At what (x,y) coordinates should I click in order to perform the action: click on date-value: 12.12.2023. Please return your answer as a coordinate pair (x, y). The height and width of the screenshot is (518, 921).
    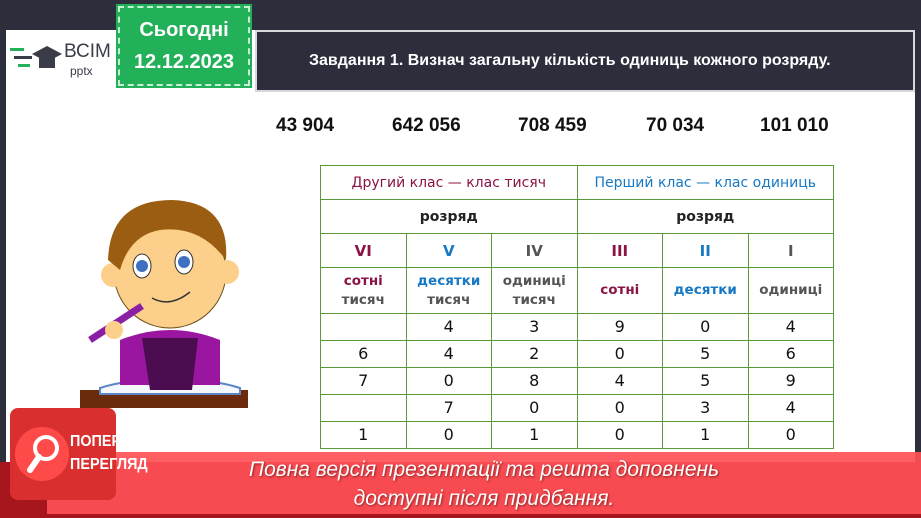
    Looking at the image, I should click on (184, 62).